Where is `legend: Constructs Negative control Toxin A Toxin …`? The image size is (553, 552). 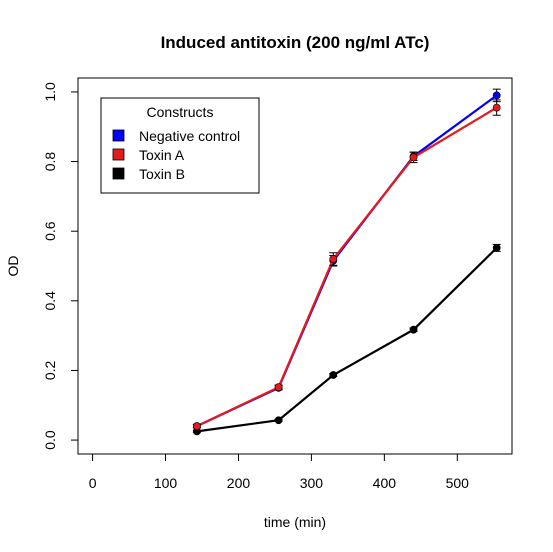
legend: Constructs Negative control Toxin A Toxin … is located at coordinates (180, 145).